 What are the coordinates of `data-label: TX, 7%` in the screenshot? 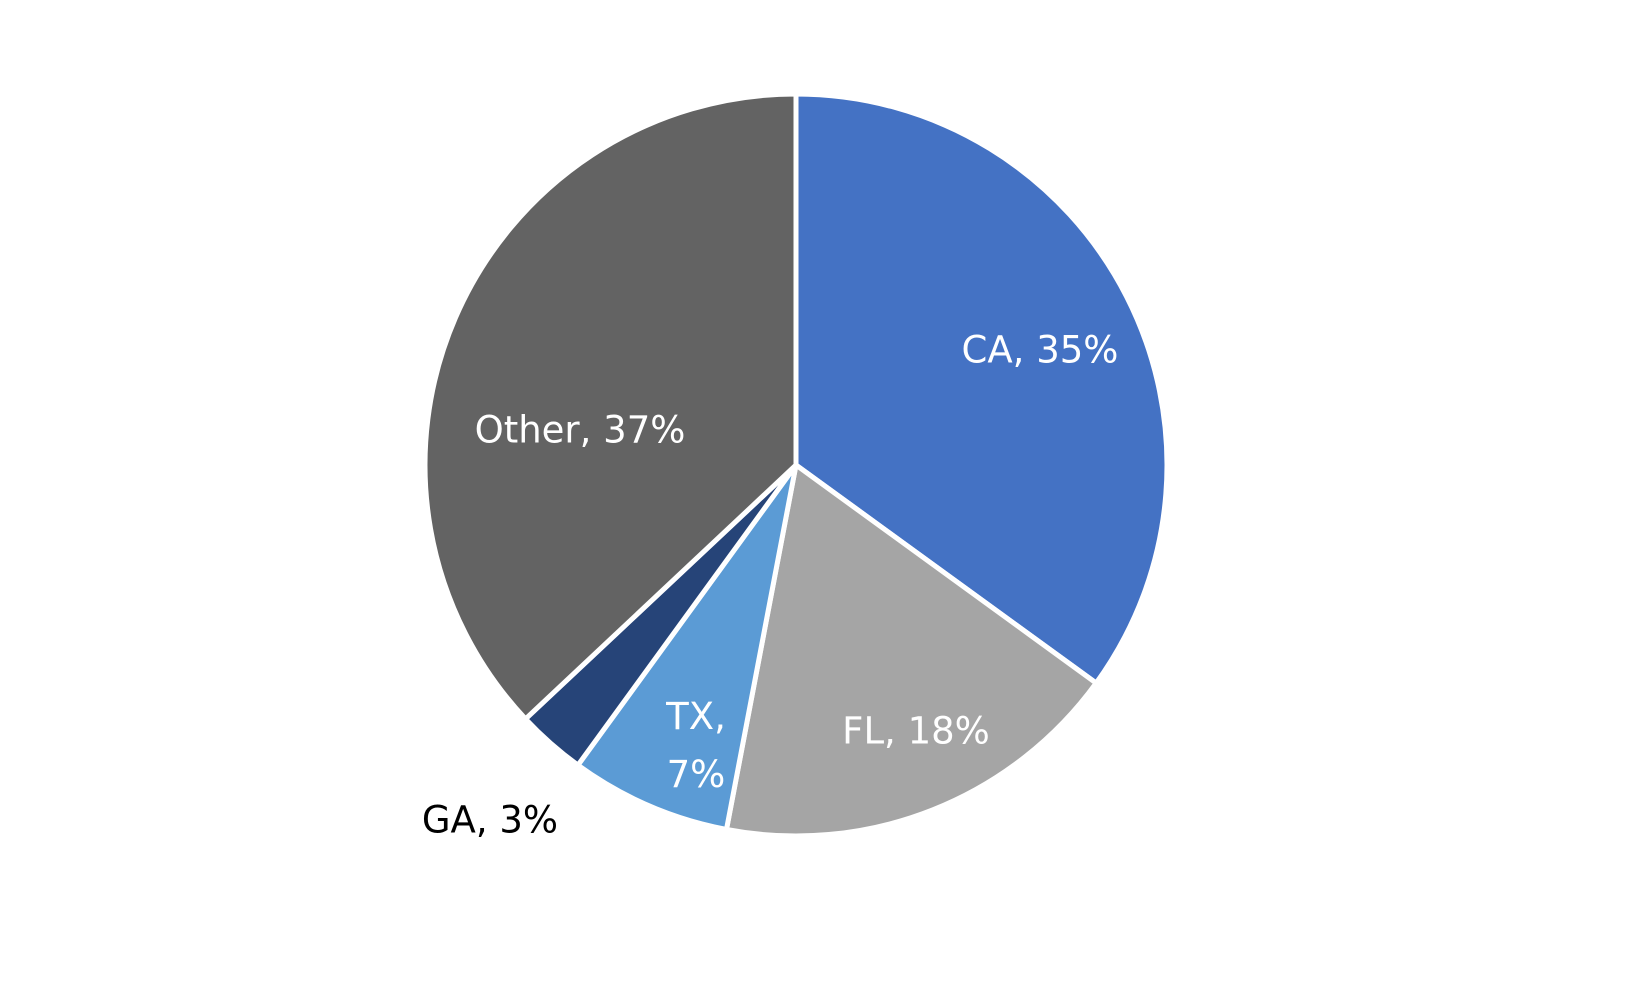 It's located at (695, 745).